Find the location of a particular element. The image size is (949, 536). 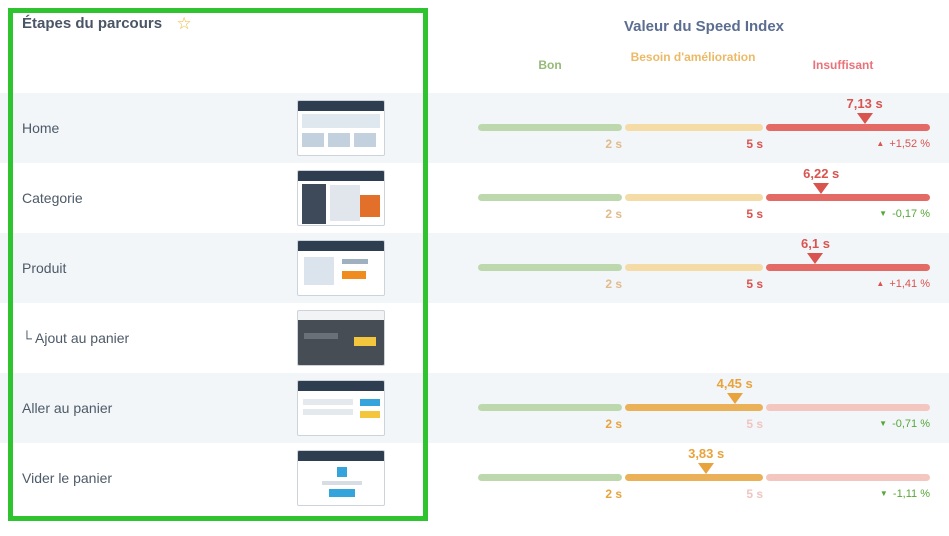

speed-index-gauge: 3,83 s 2 s 5 s ▼ -1,11 % is located at coordinates (704, 478).